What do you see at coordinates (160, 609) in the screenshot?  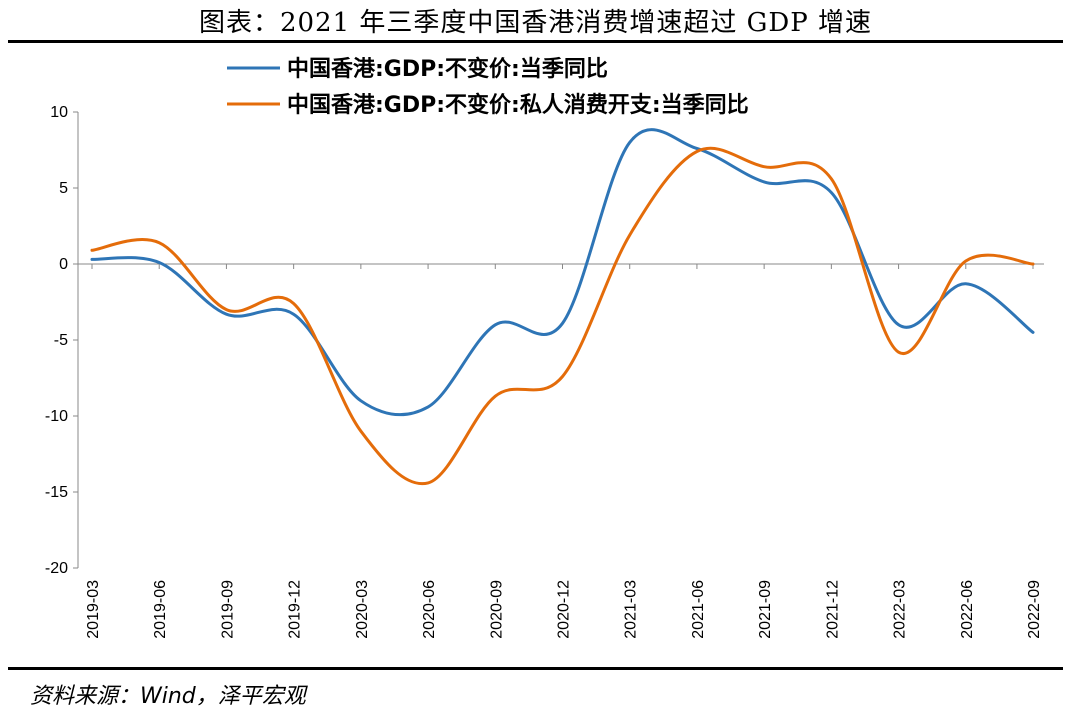 I see `x-tick-label: 2019-06` at bounding box center [160, 609].